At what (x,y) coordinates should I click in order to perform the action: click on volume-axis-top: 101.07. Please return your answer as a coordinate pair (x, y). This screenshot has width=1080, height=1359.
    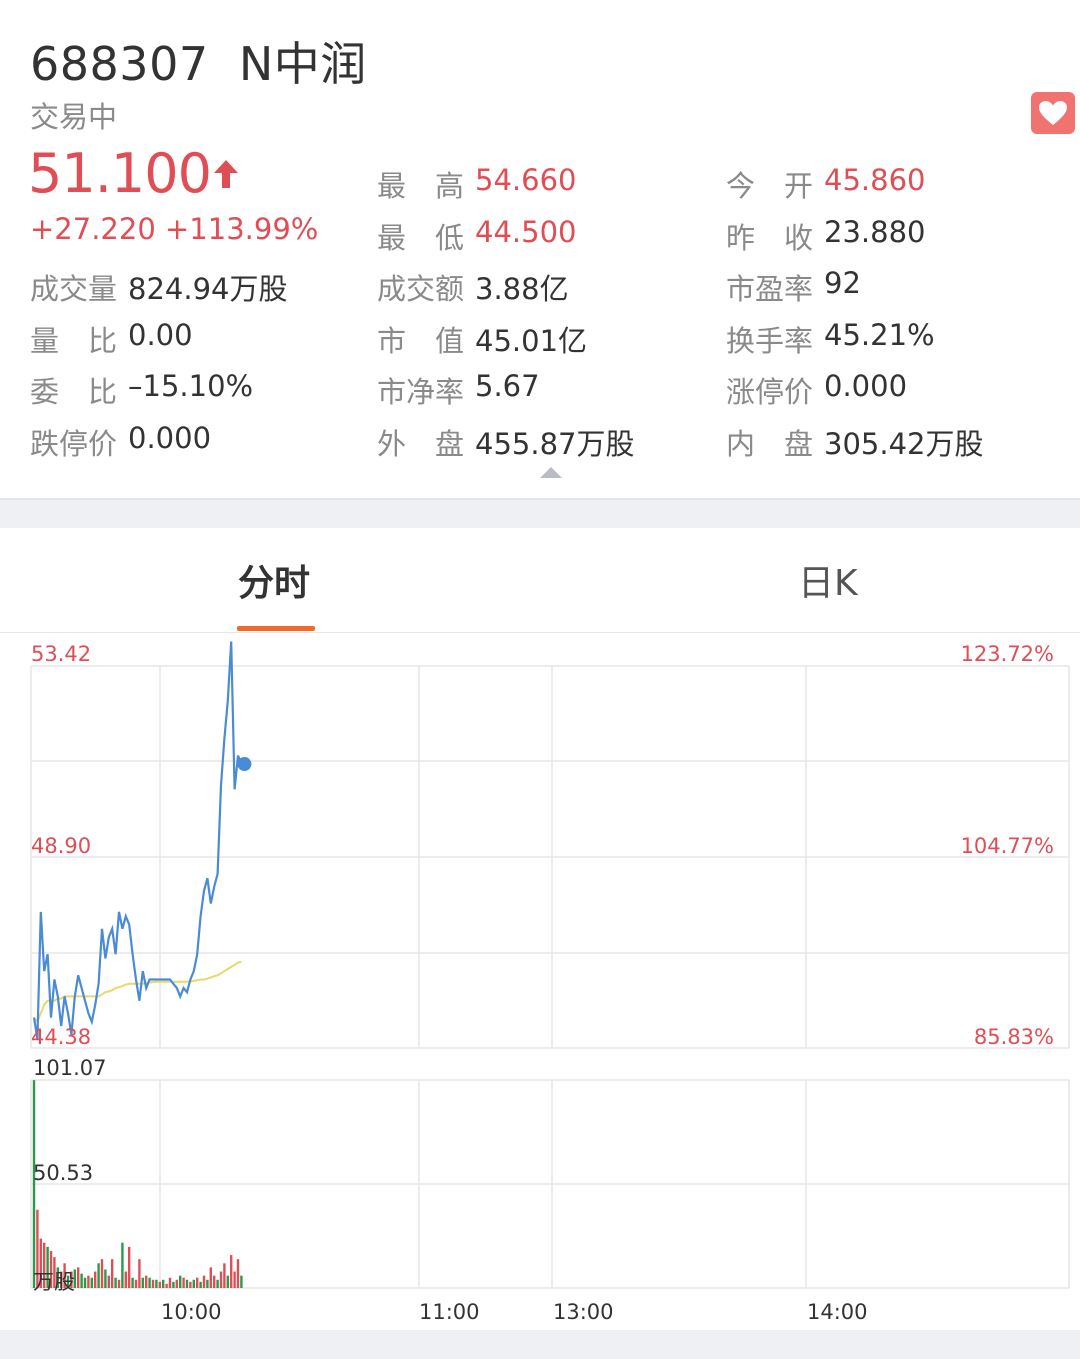
    Looking at the image, I should click on (70, 1068).